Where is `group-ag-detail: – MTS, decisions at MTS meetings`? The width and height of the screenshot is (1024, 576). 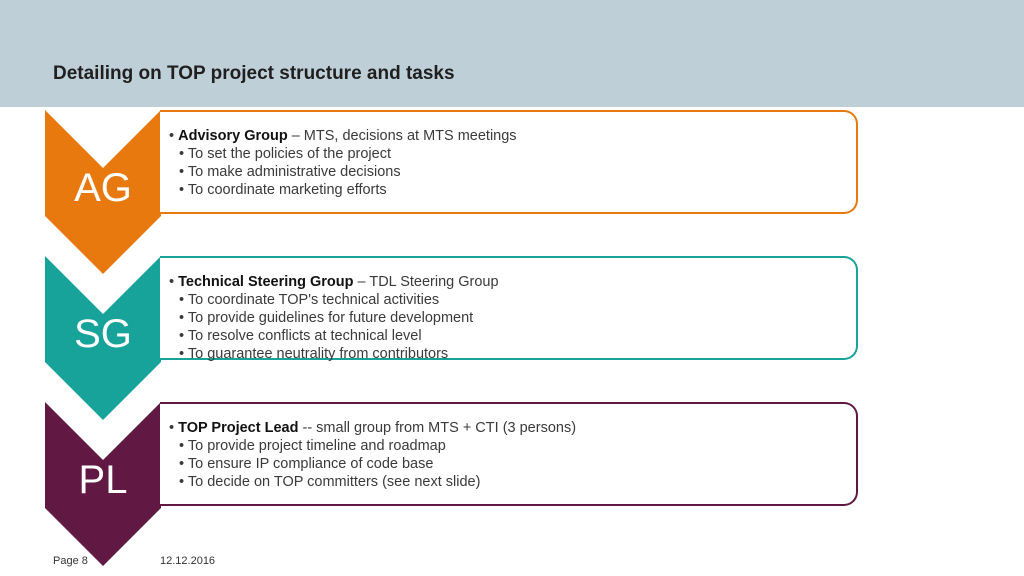 group-ag-detail: – MTS, decisions at MTS meetings is located at coordinates (404, 136).